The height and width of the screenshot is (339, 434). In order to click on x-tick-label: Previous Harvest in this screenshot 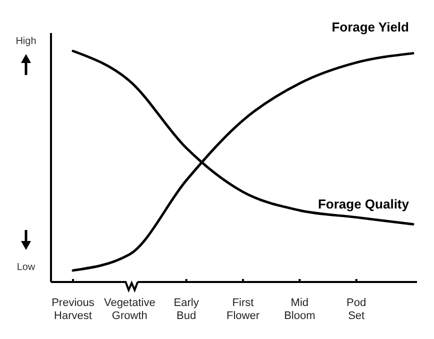, I will do `click(73, 309)`.